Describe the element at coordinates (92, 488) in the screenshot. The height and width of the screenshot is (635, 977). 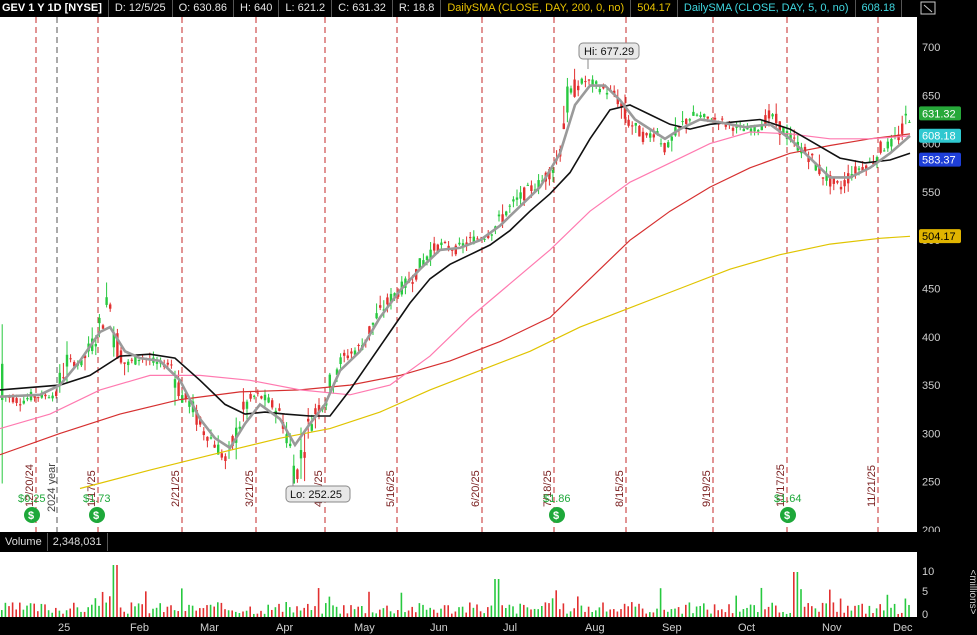
I see `event-date-label: 1/17/25` at that location.